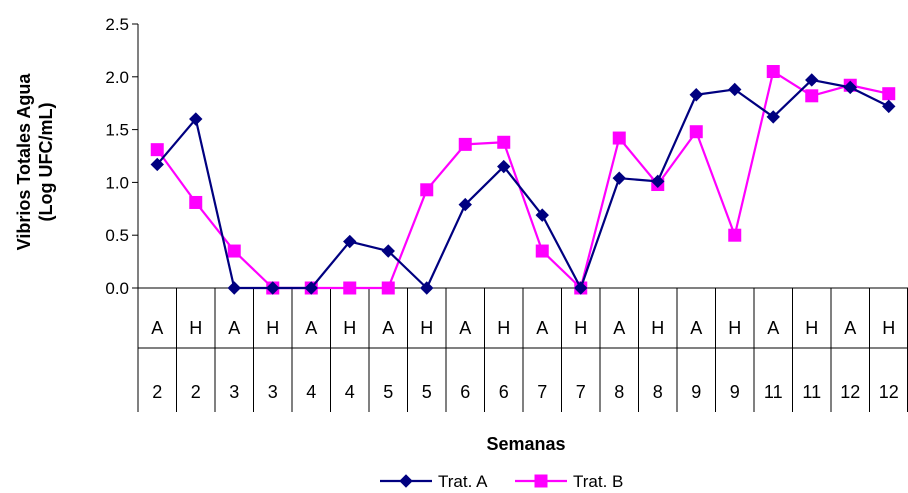  What do you see at coordinates (117, 235) in the screenshot?
I see `y-tick-label: 0.5` at bounding box center [117, 235].